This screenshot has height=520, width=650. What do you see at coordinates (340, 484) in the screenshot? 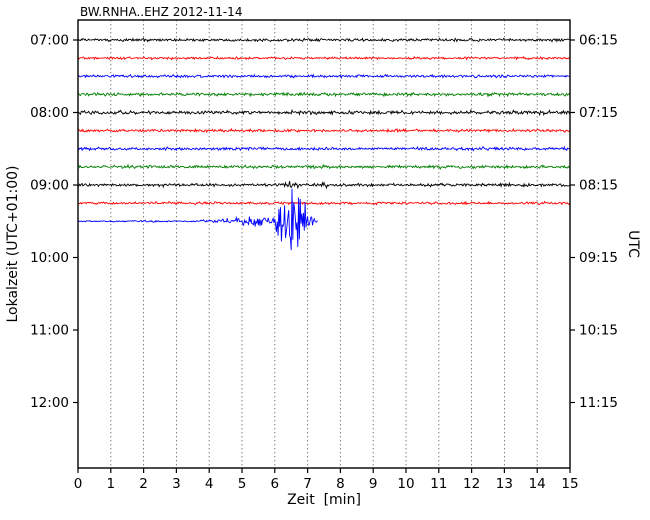
I see `x-tick-label: 8` at bounding box center [340, 484].